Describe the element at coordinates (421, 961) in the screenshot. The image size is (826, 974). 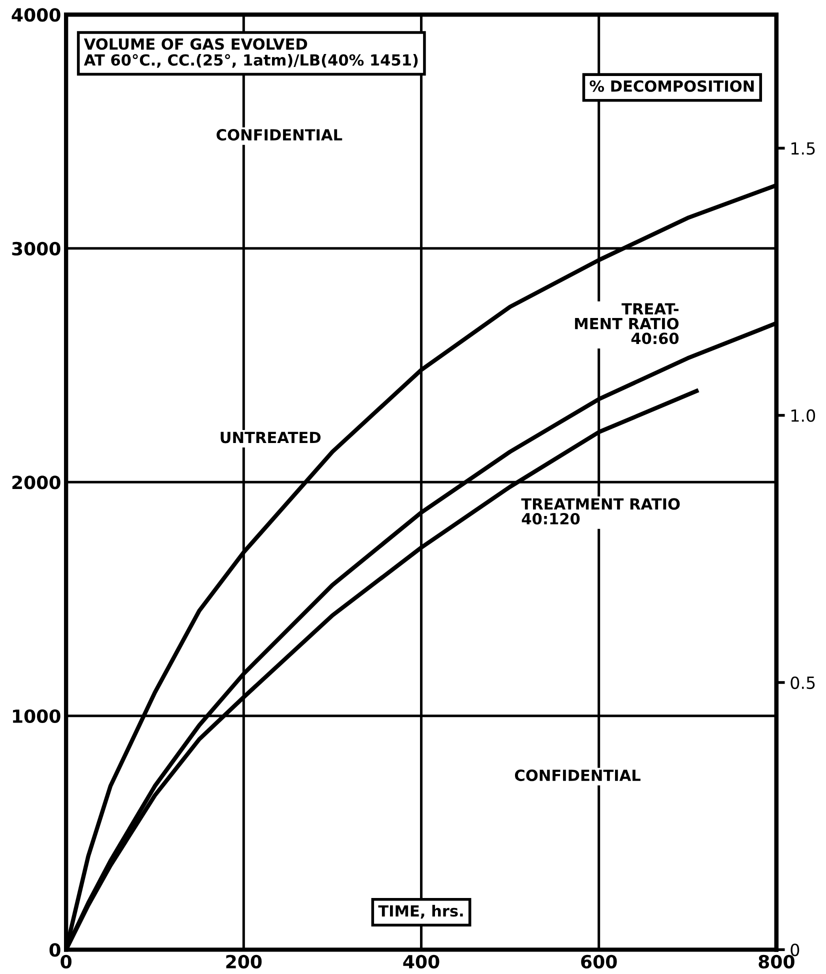
I see `x-tick-label: 400` at that location.